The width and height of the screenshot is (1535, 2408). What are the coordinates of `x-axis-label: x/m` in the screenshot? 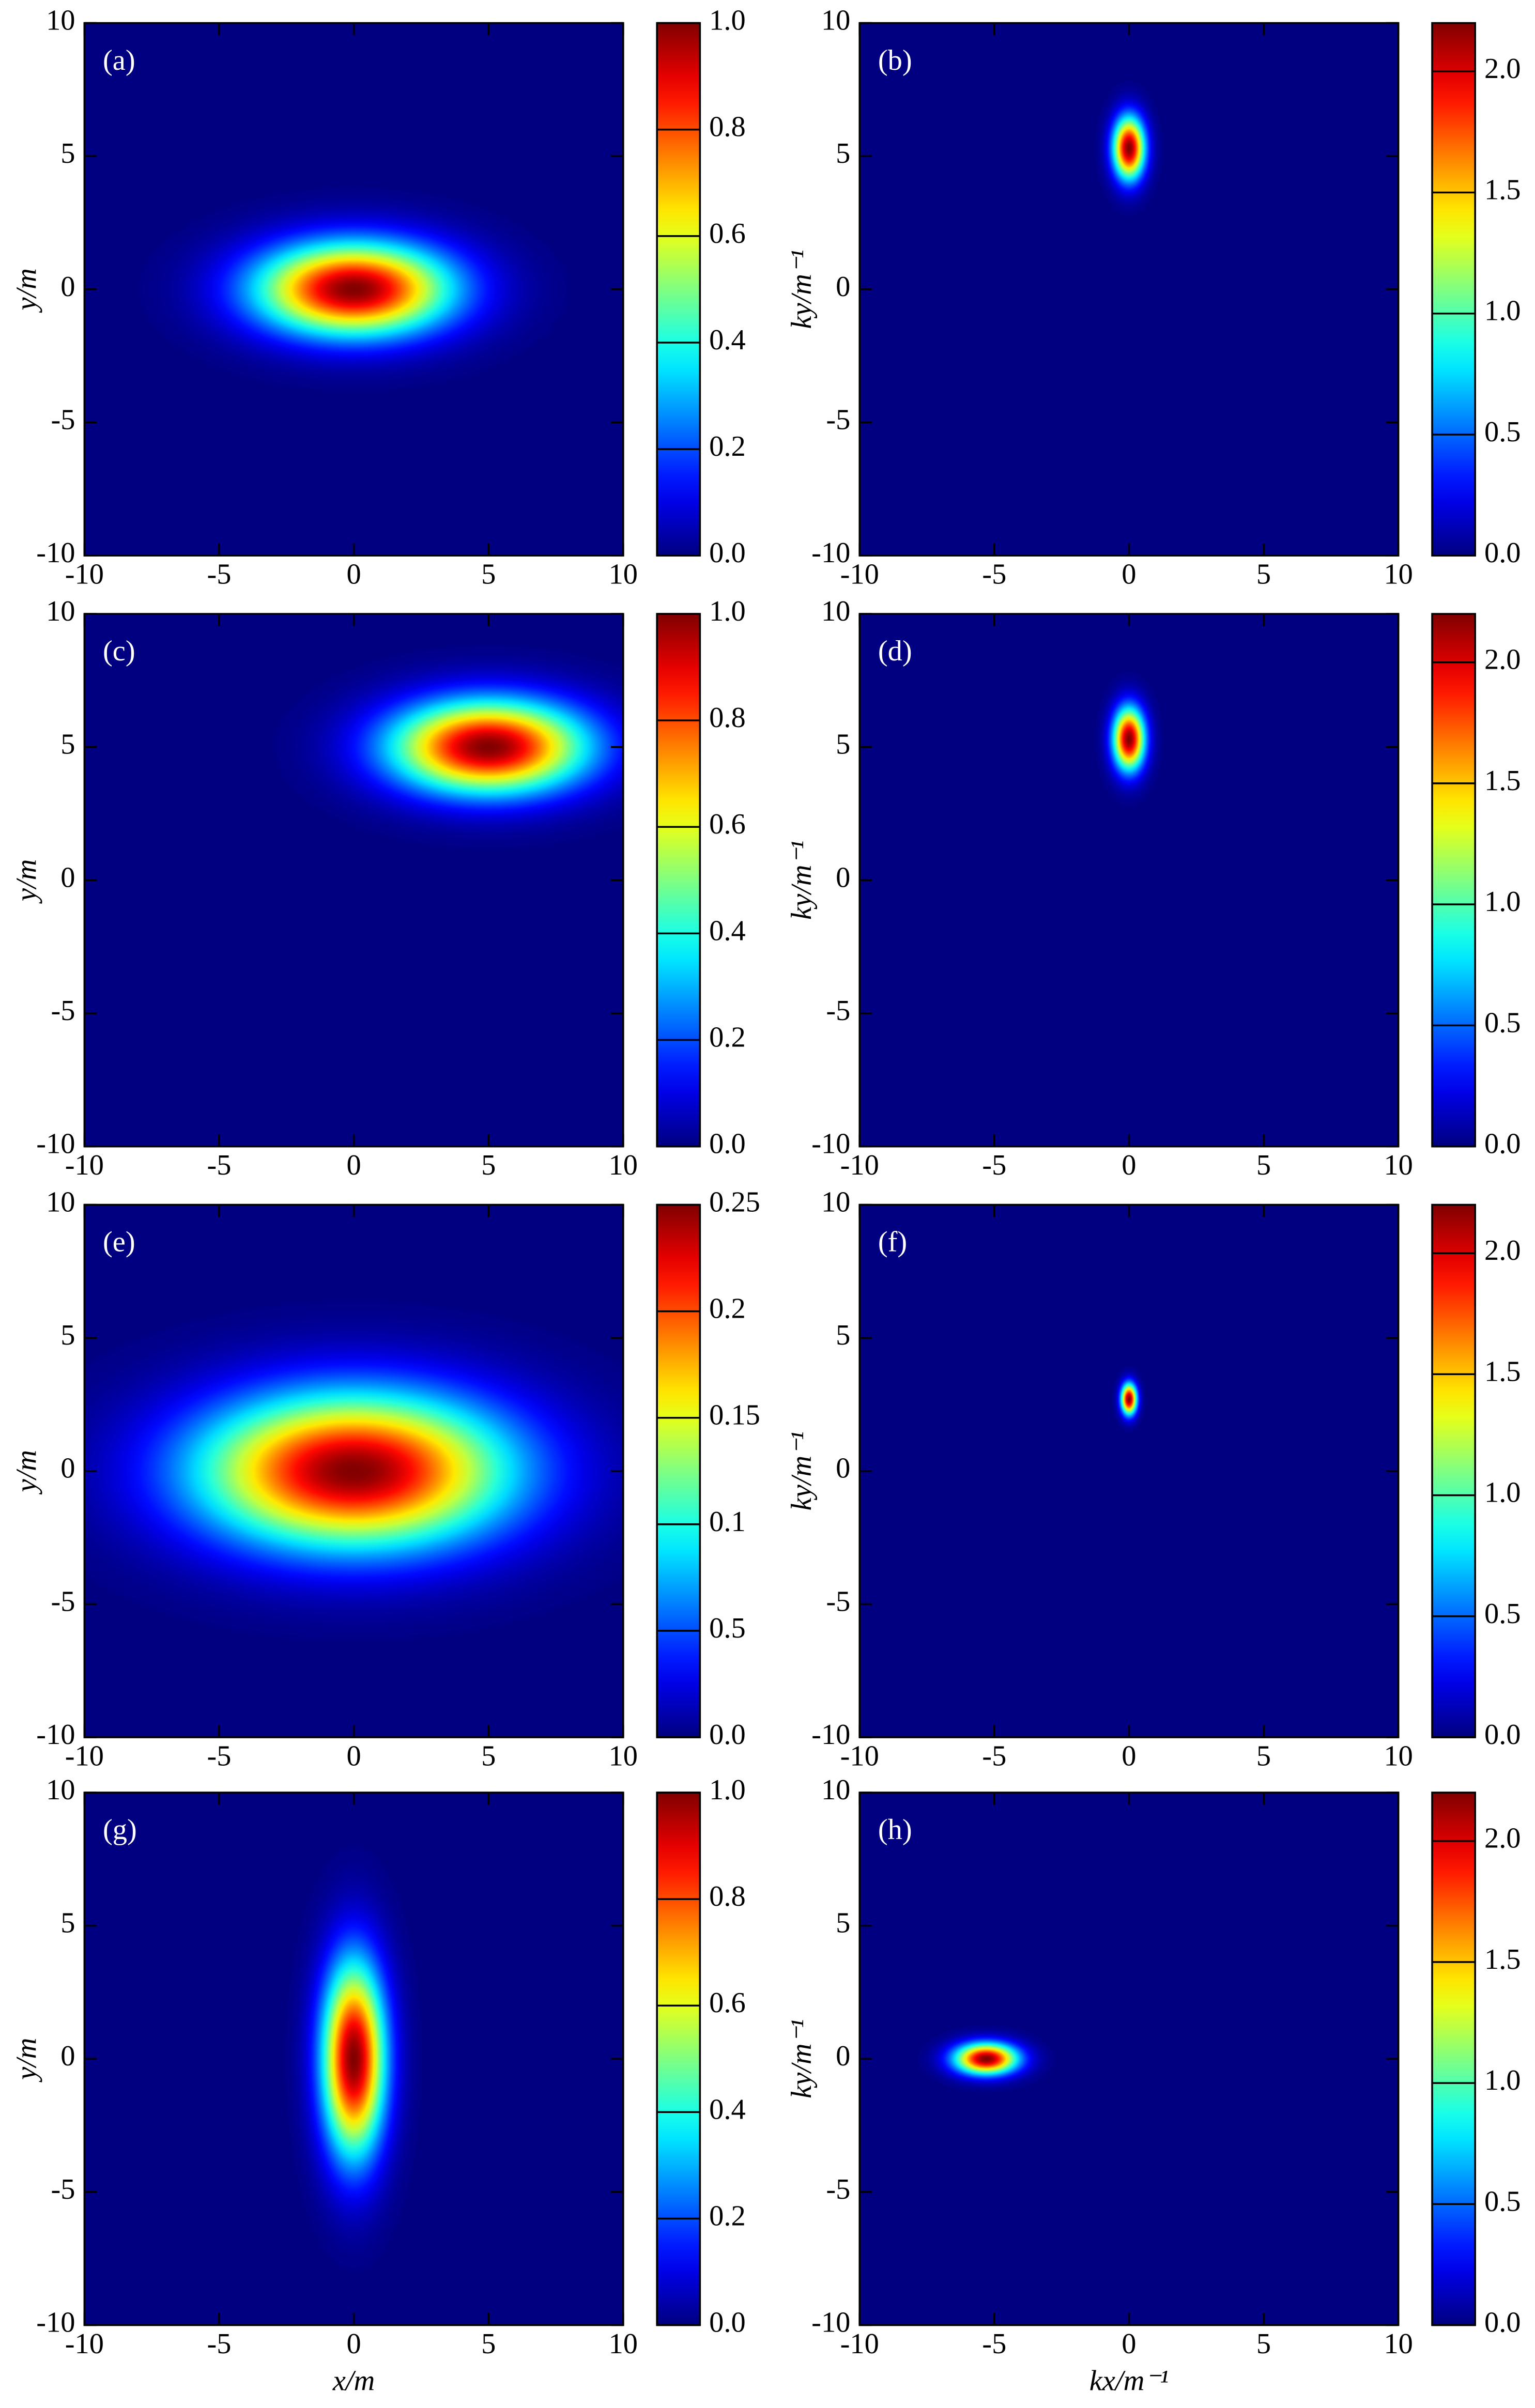 It's located at (353, 2381).